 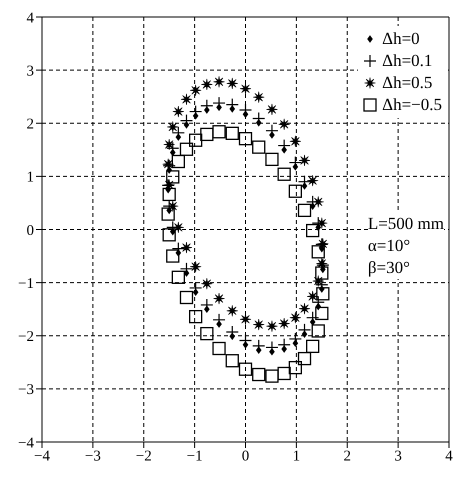 What do you see at coordinates (30, 71) in the screenshot?
I see `y-tick-label: 3` at bounding box center [30, 71].